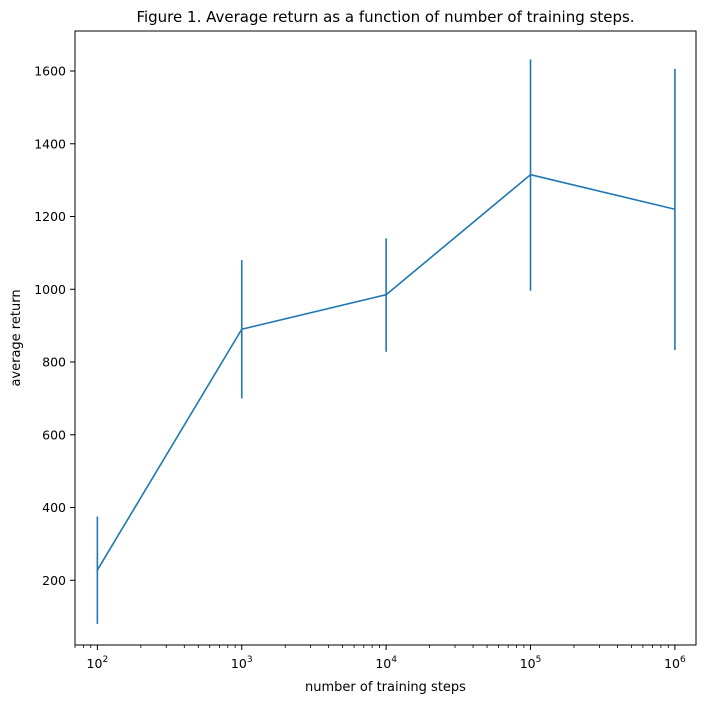 Image resolution: width=704 pixels, height=704 pixels. I want to click on x-tick-exponent: 4, so click(394, 660).